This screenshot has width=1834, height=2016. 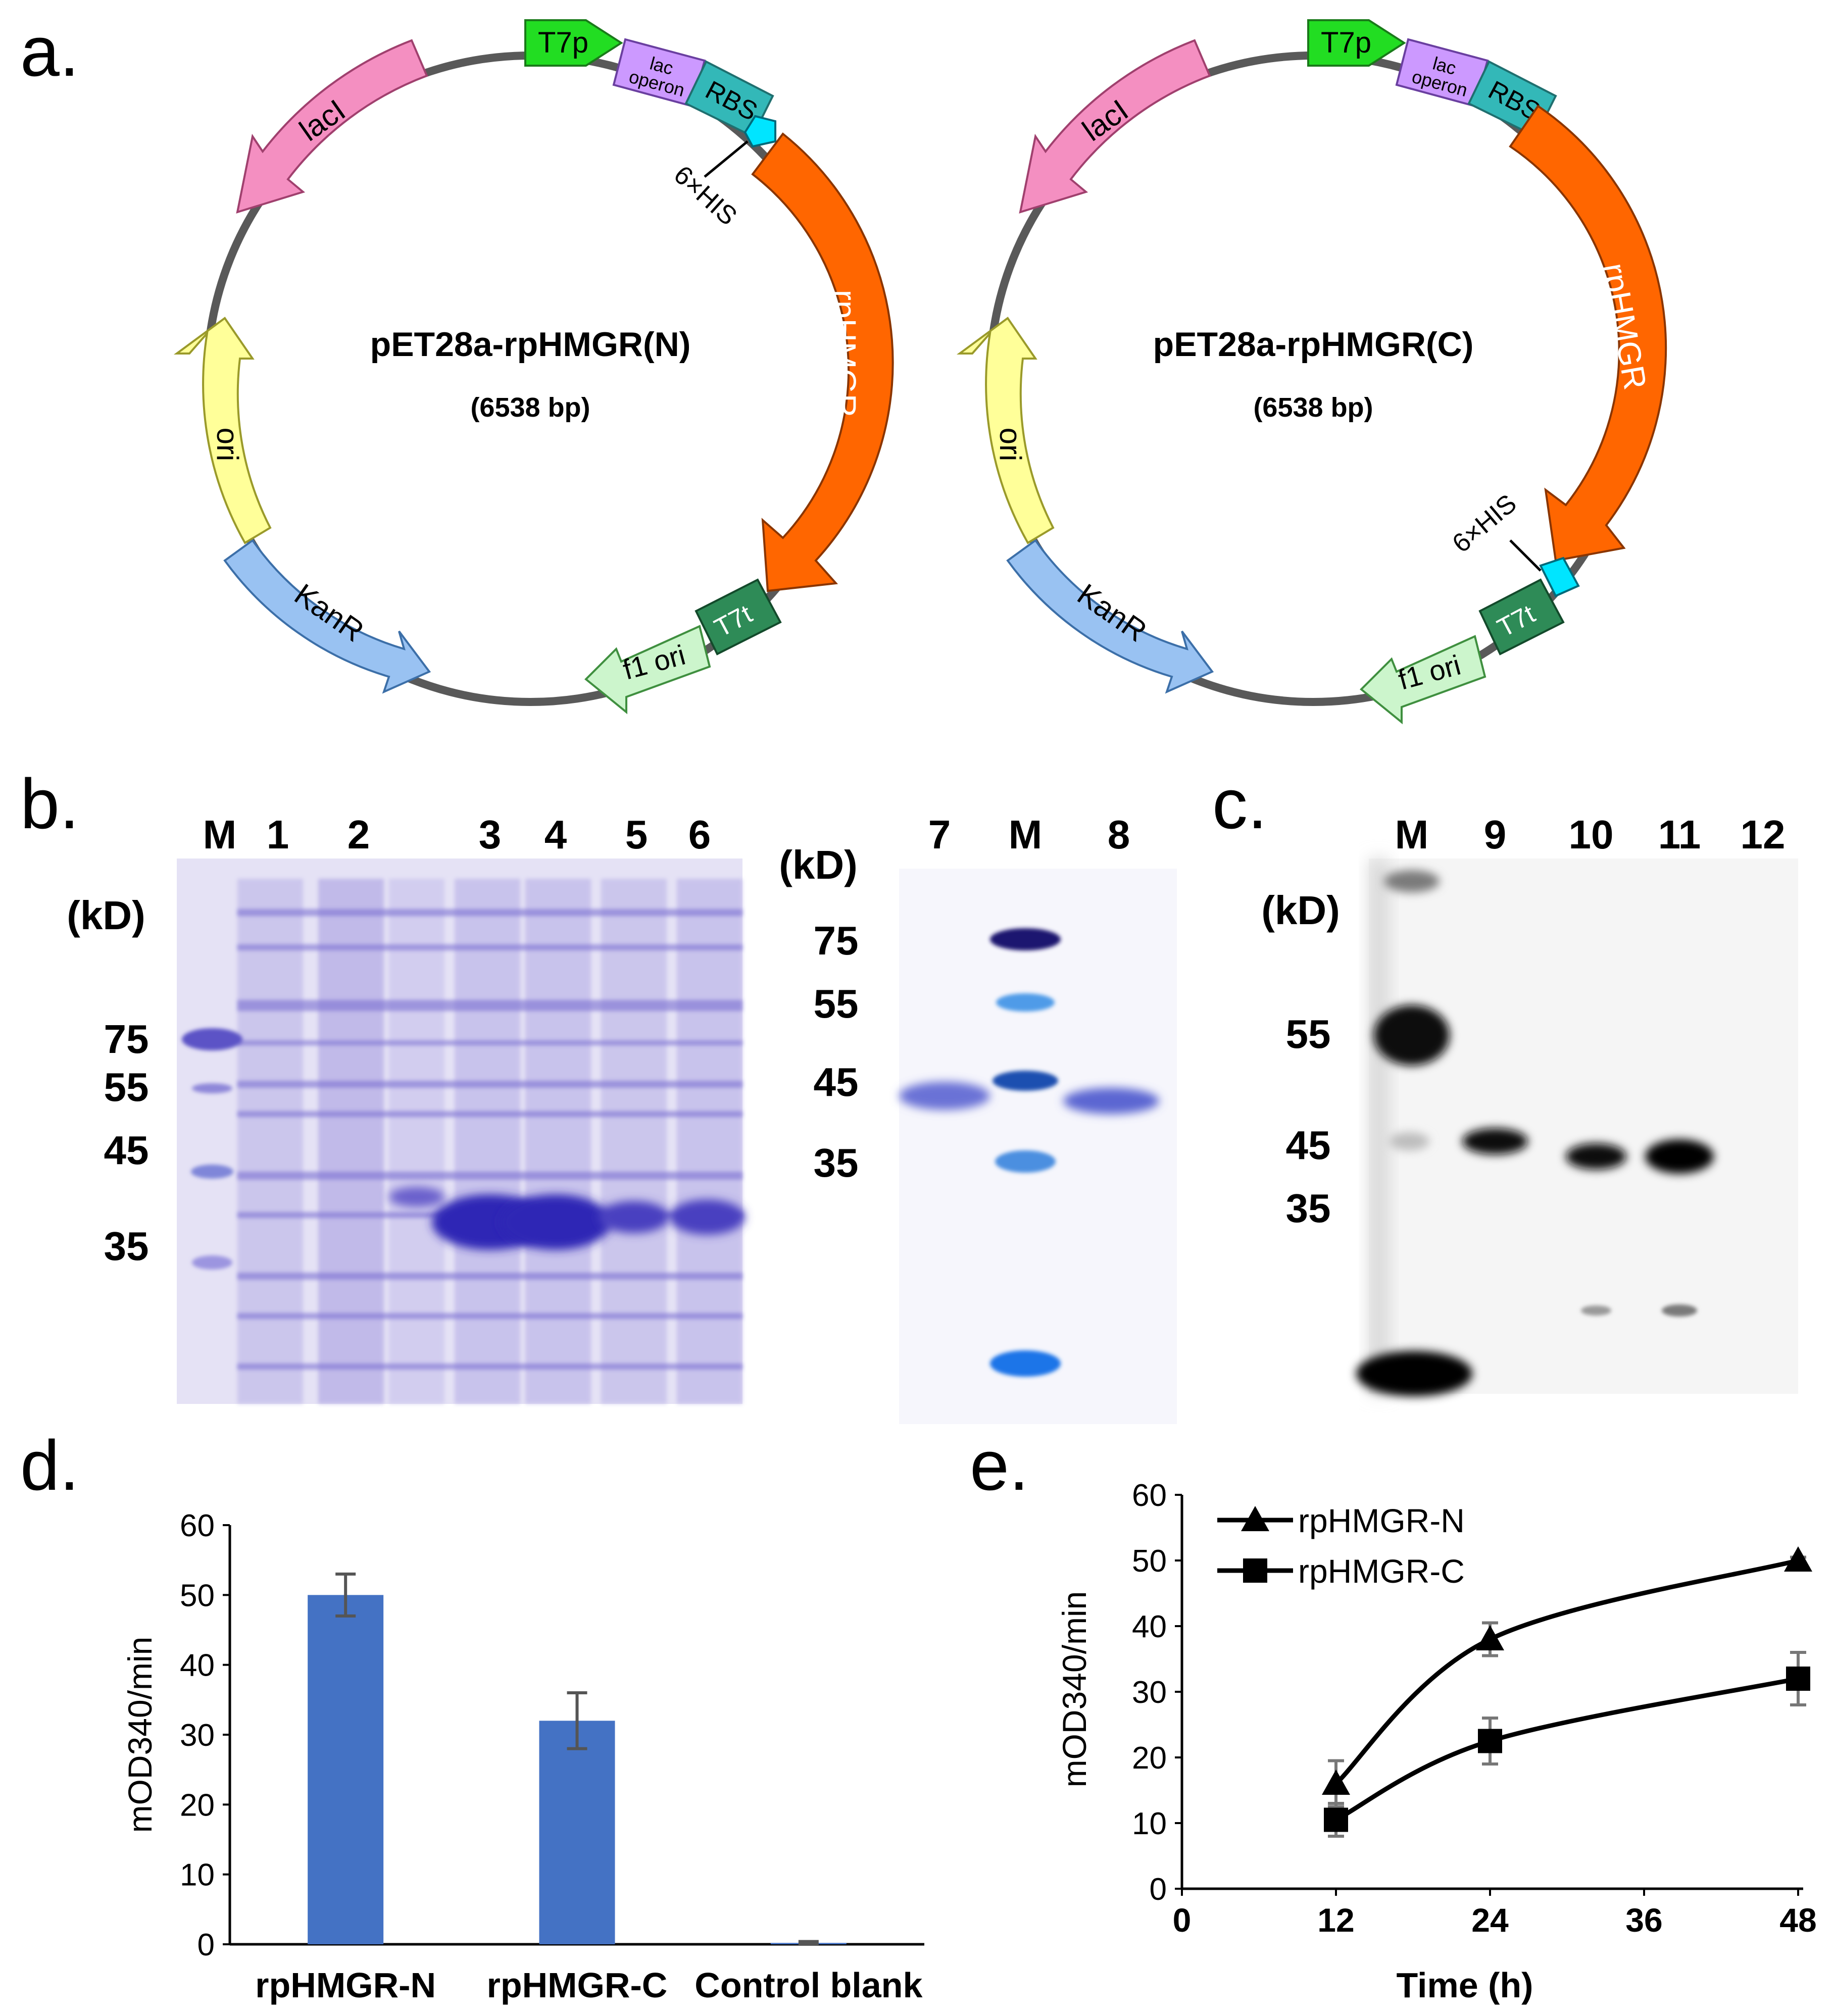 What do you see at coordinates (1150, 1495) in the screenshot?
I see `y-tick-label: 60` at bounding box center [1150, 1495].